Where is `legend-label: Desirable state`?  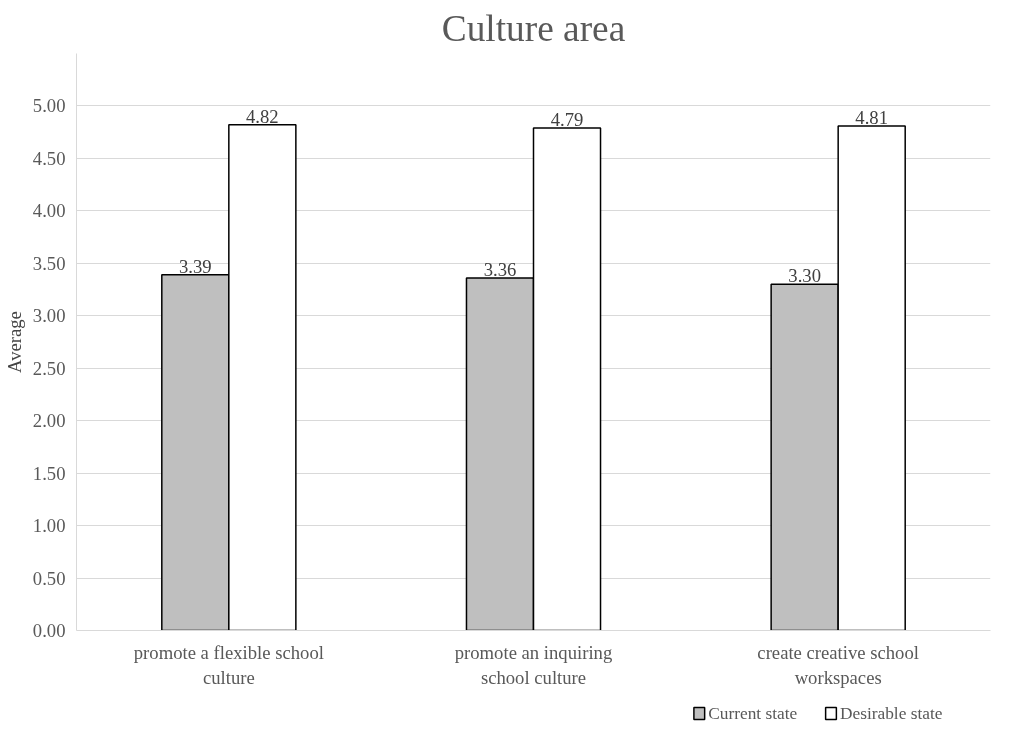
legend-label: Desirable state is located at coordinates (891, 713).